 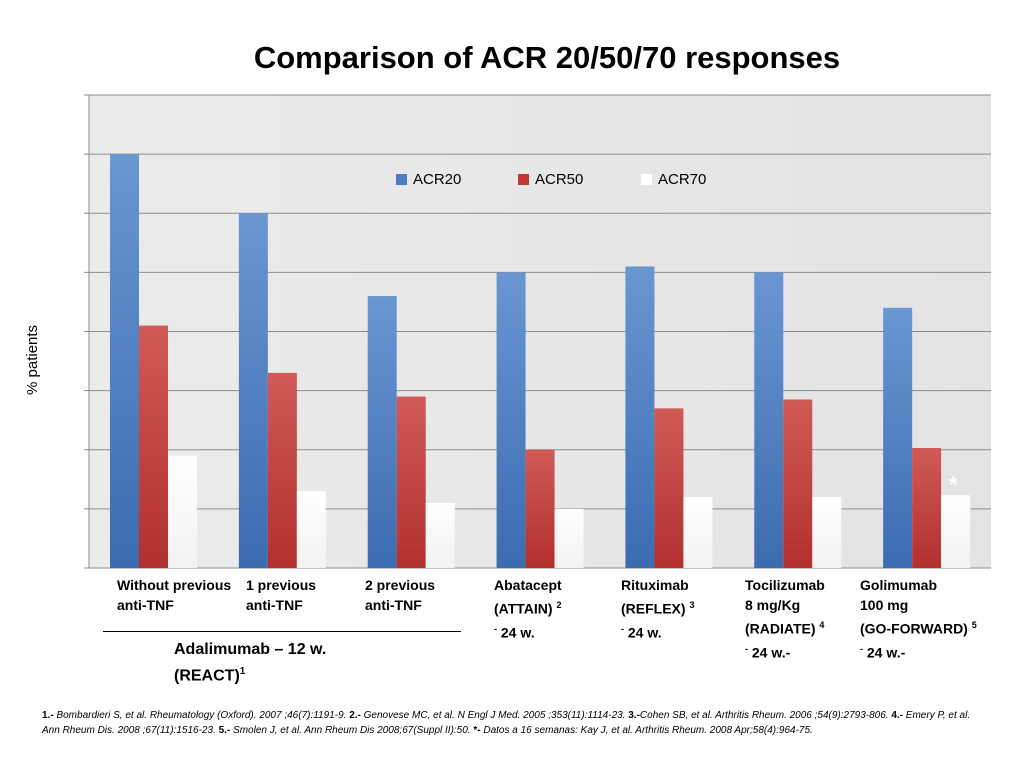 I want to click on reference-number: *-, so click(x=477, y=730).